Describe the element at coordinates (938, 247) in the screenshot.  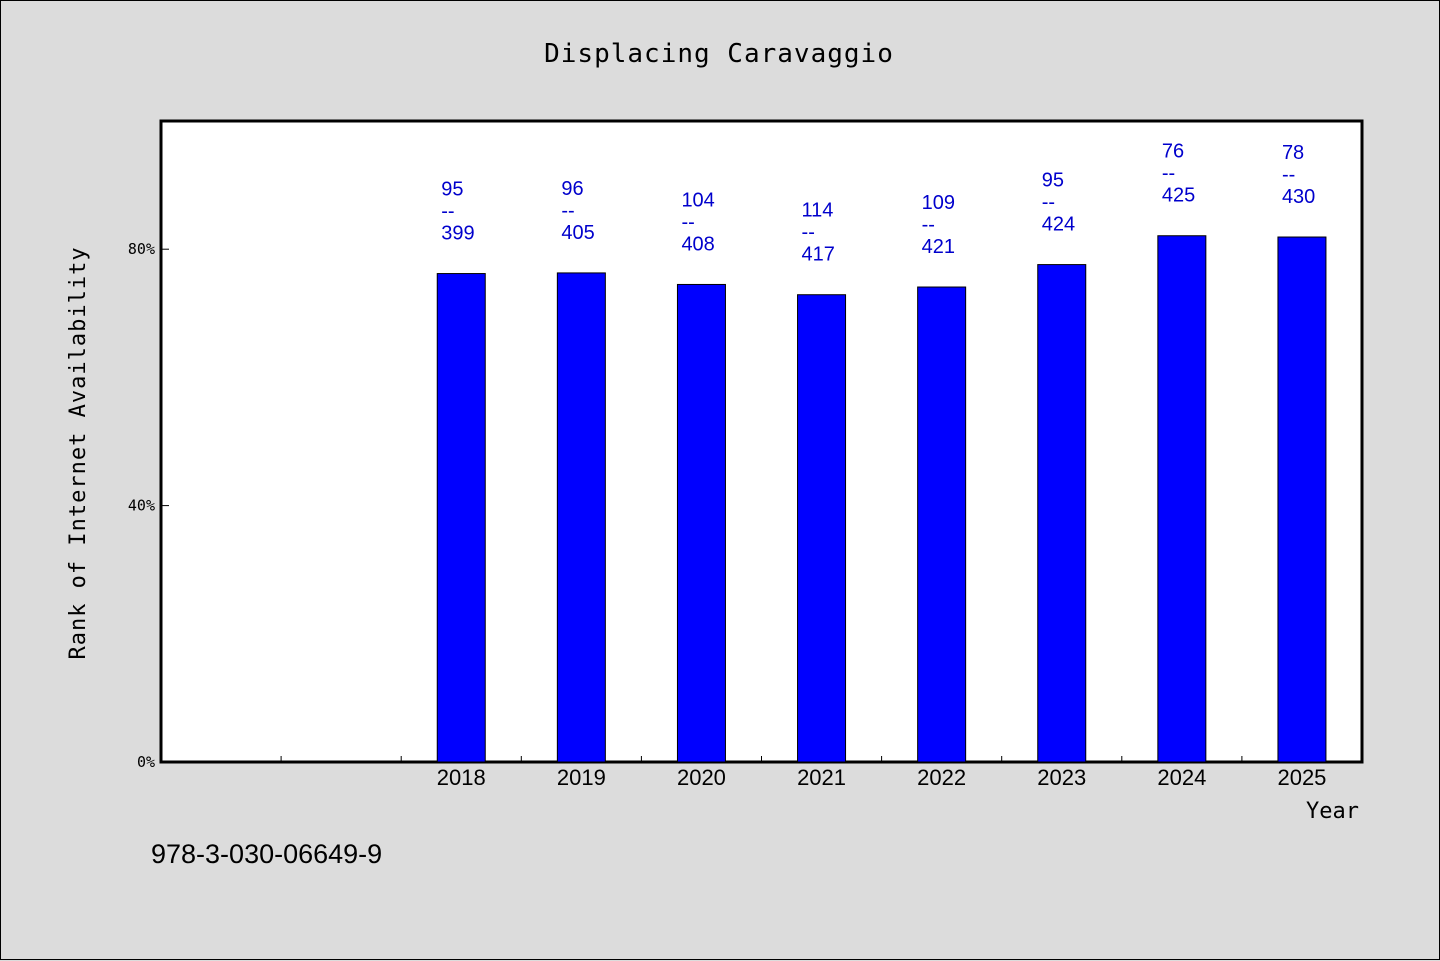
I see `data-label: 421` at that location.